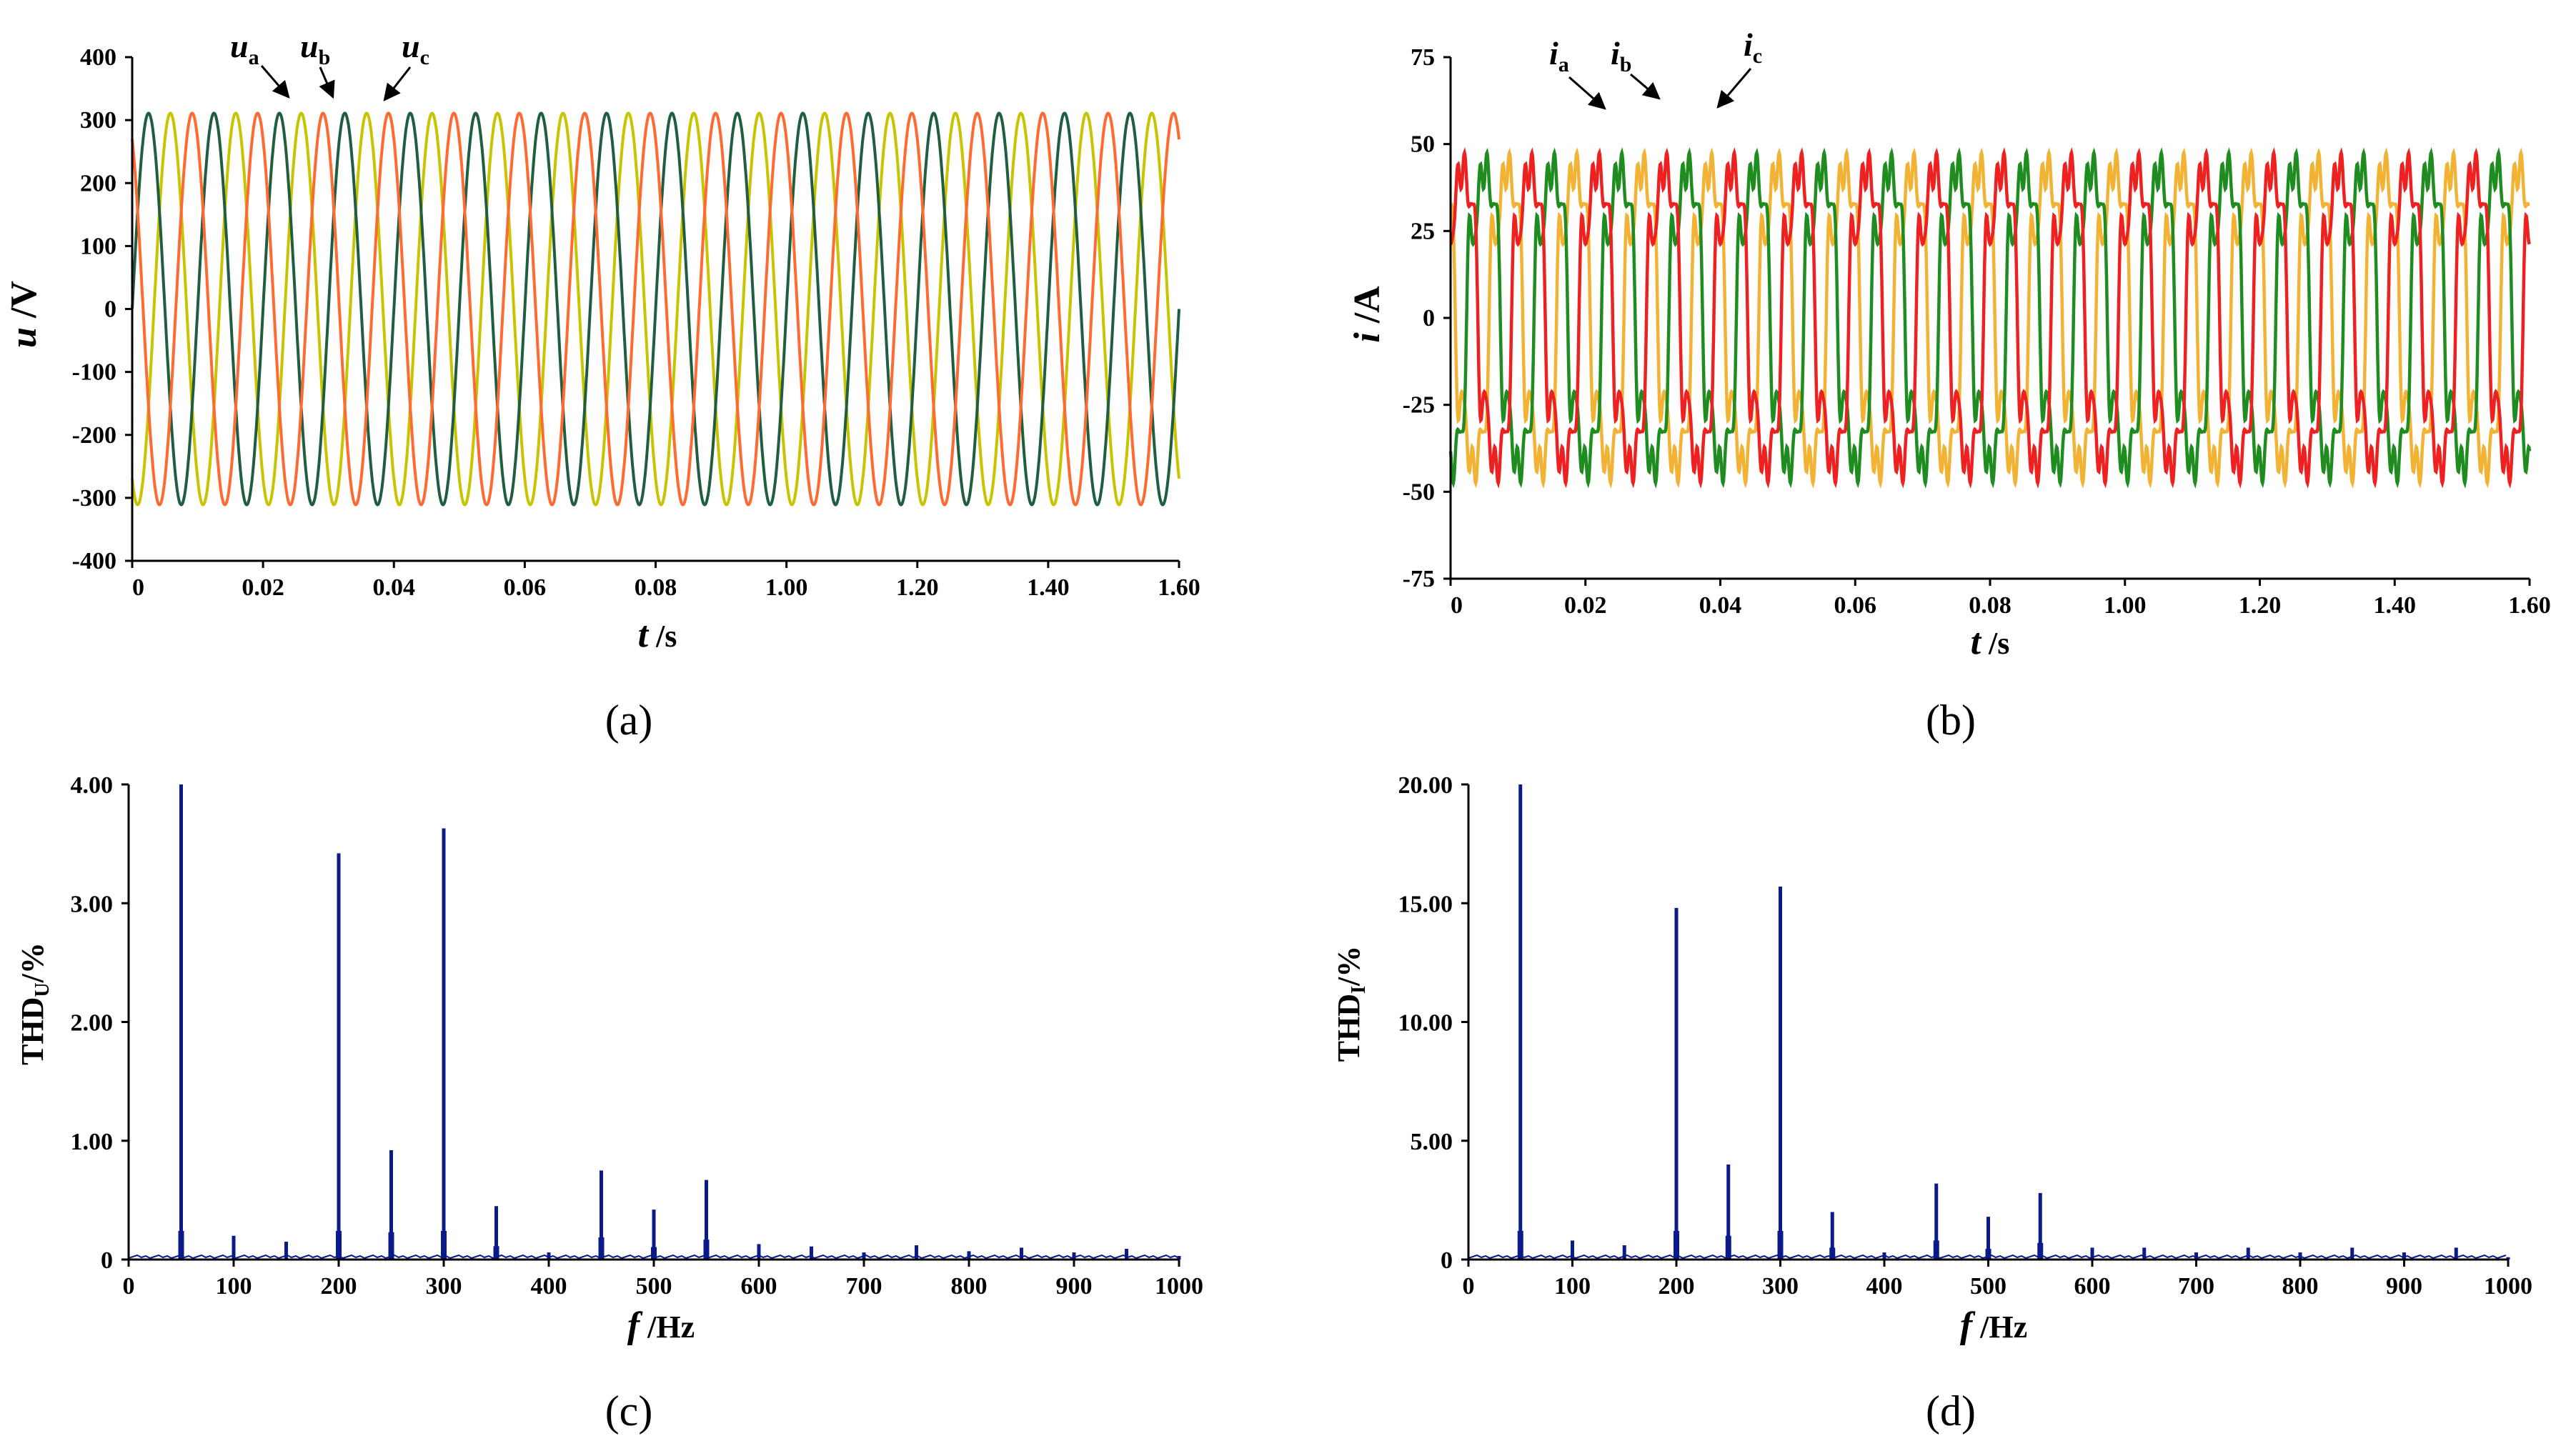 The height and width of the screenshot is (1456, 2551). I want to click on annotation-ia: ia, so click(1577, 72).